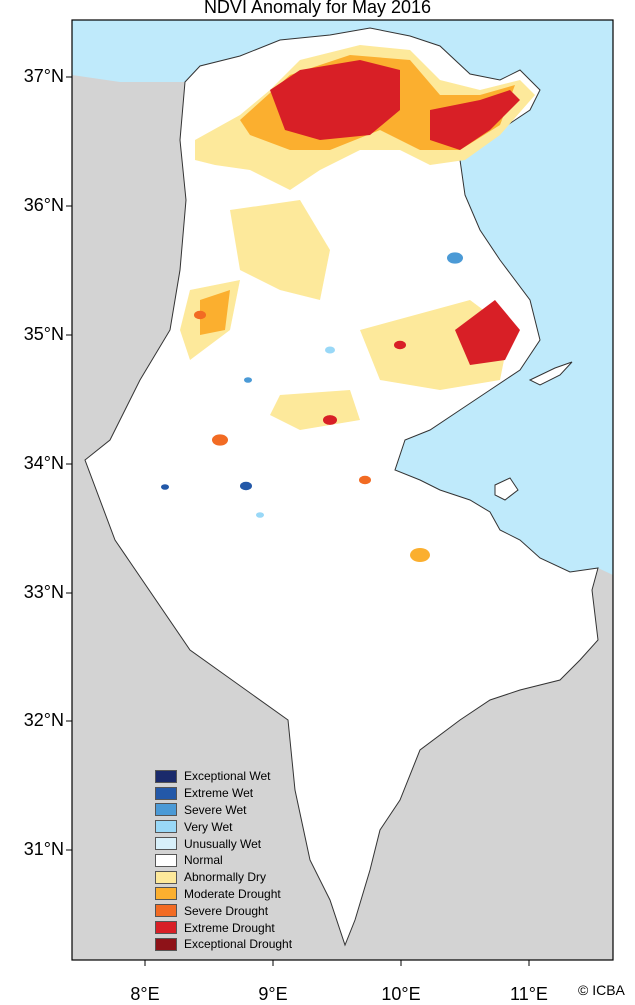 Image resolution: width=635 pixels, height=1005 pixels. I want to click on y-tick-label: 36°N, so click(43, 205).